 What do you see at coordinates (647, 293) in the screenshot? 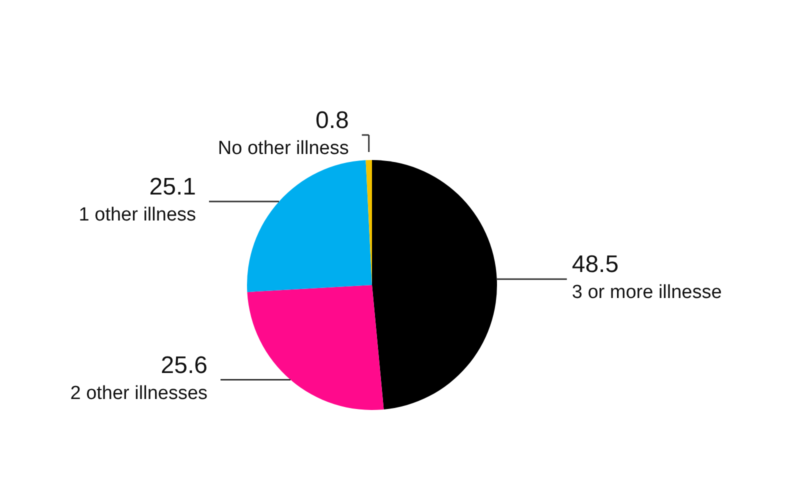
I see `slice-label: 3 or more illnesse` at bounding box center [647, 293].